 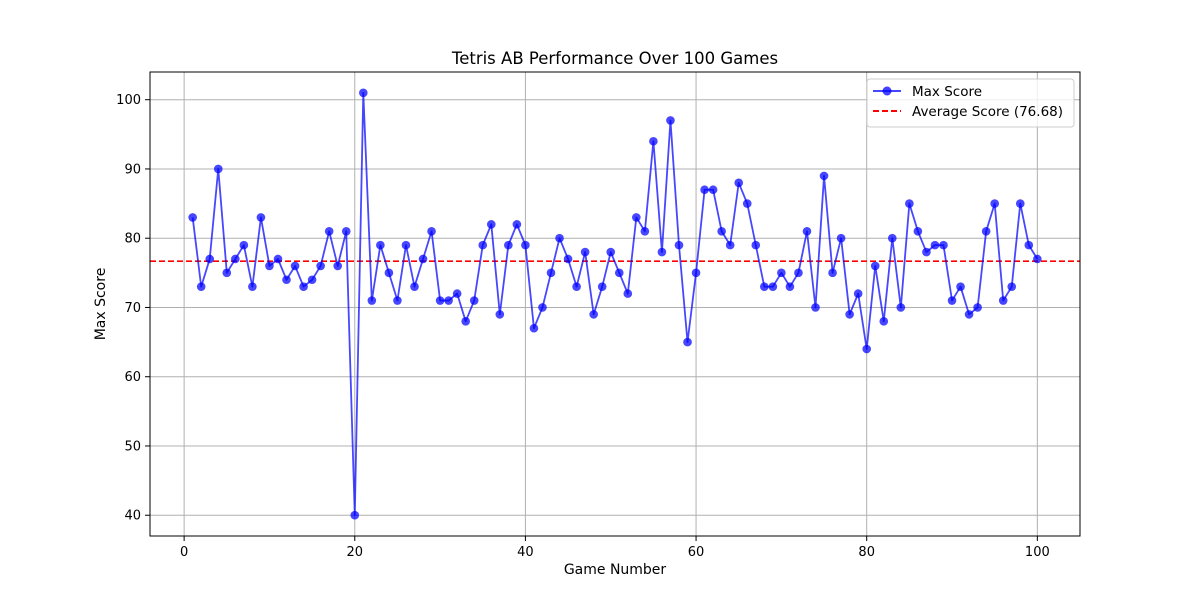 I want to click on legend-box, so click(x=970, y=103).